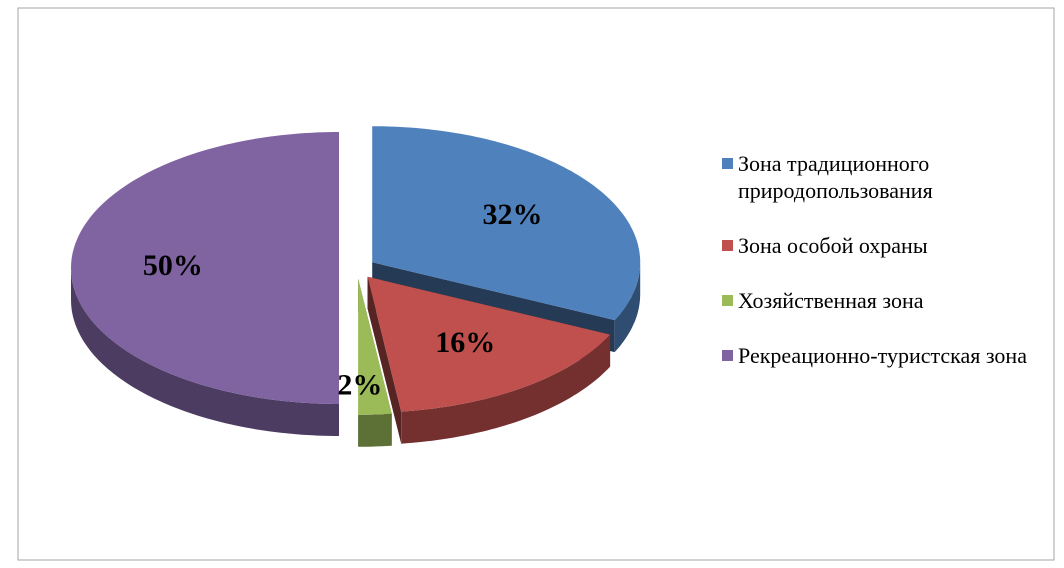  I want to click on legend-item: Хозяйственная зона, so click(882, 300).